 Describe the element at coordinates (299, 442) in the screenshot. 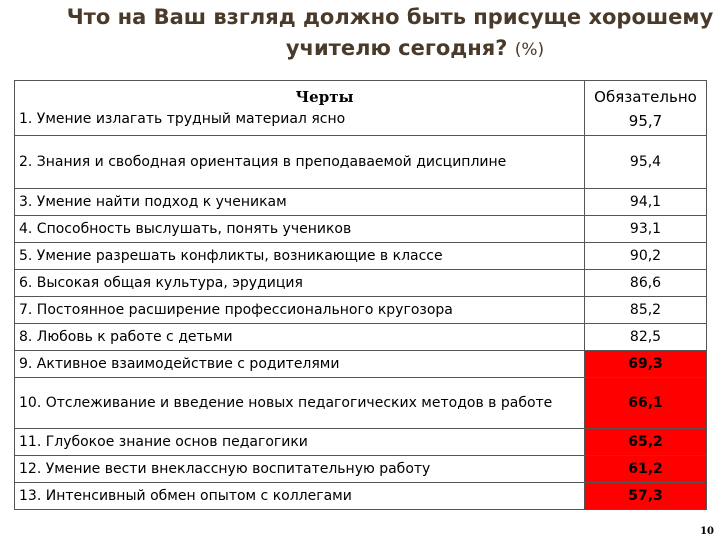

I see `trait-name: 11. Глубокое знание основ педагогики` at that location.